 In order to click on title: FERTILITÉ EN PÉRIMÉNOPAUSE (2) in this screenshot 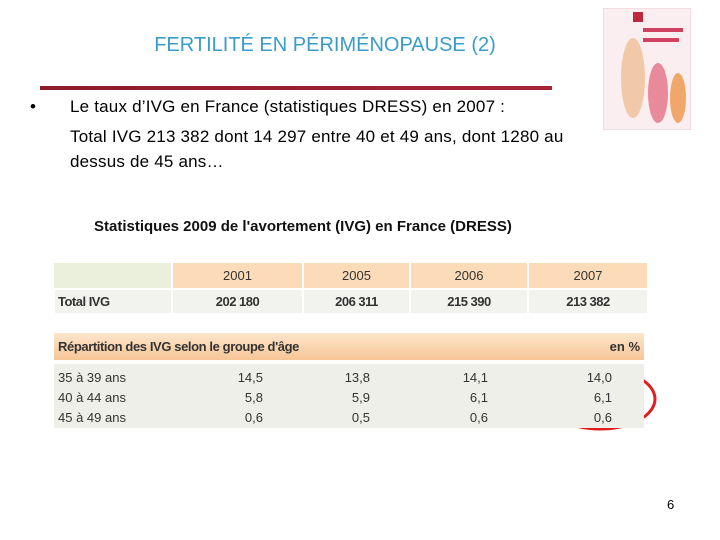, I will do `click(325, 45)`.